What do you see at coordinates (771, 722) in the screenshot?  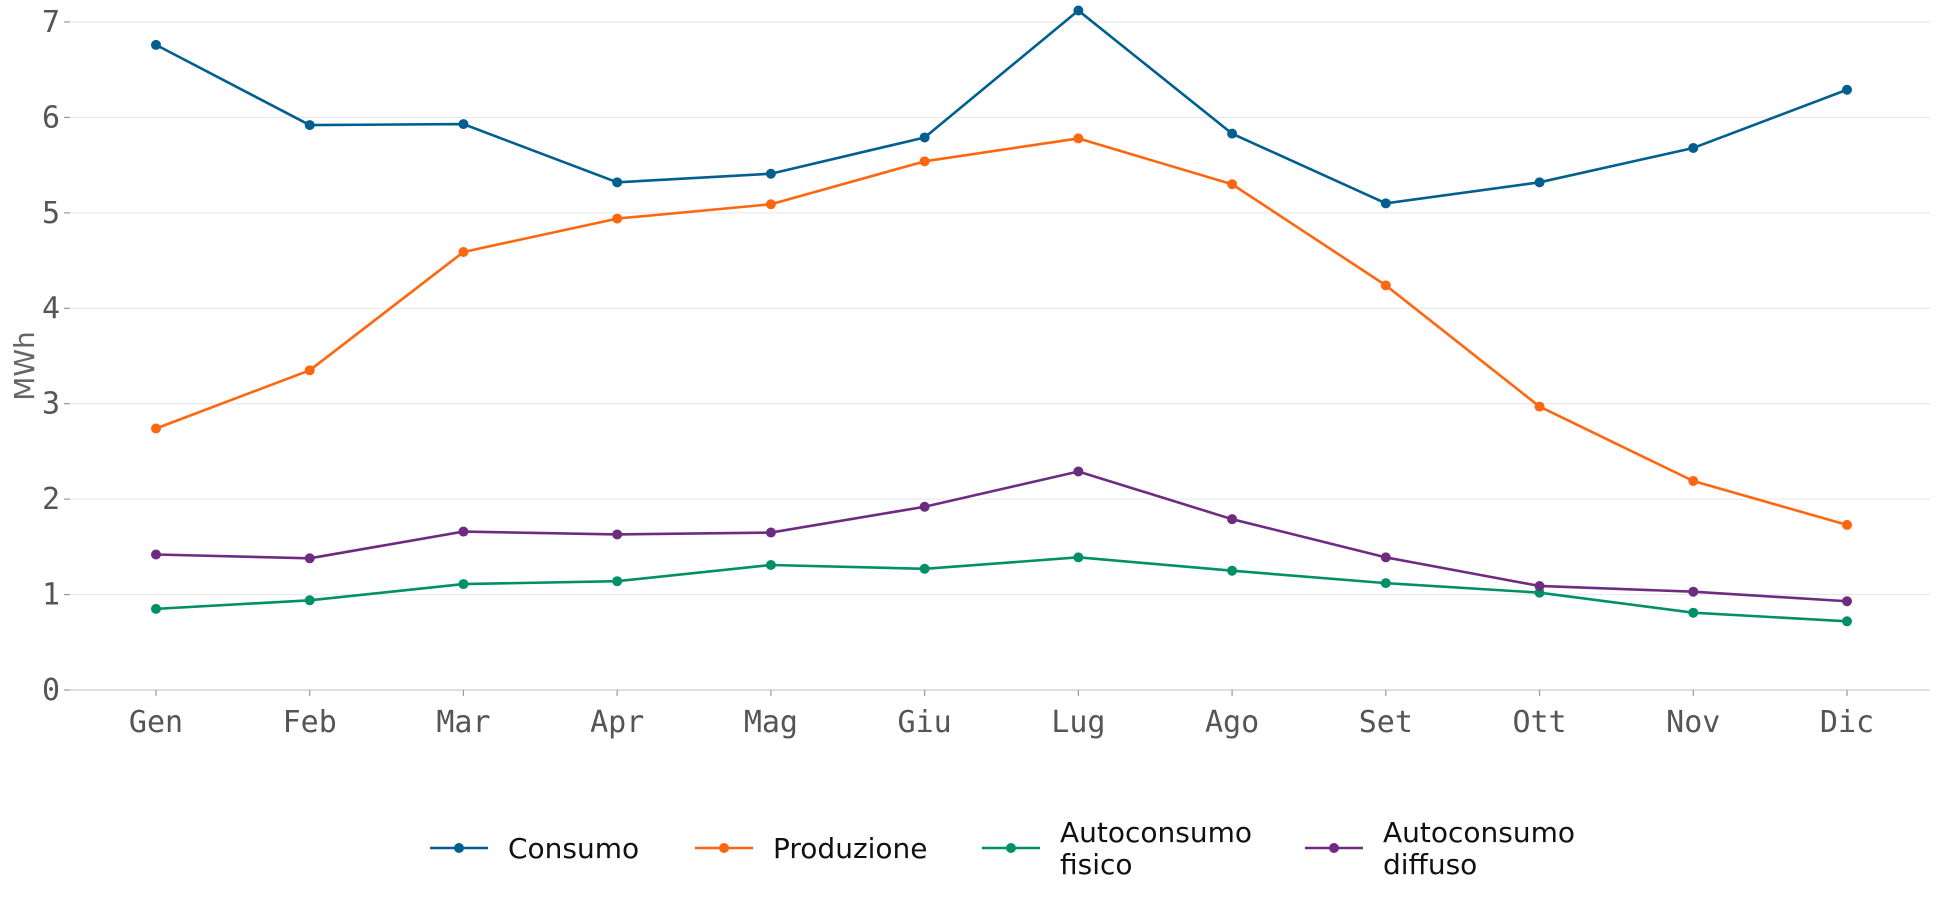 I see `x-tick-label: Mag` at bounding box center [771, 722].